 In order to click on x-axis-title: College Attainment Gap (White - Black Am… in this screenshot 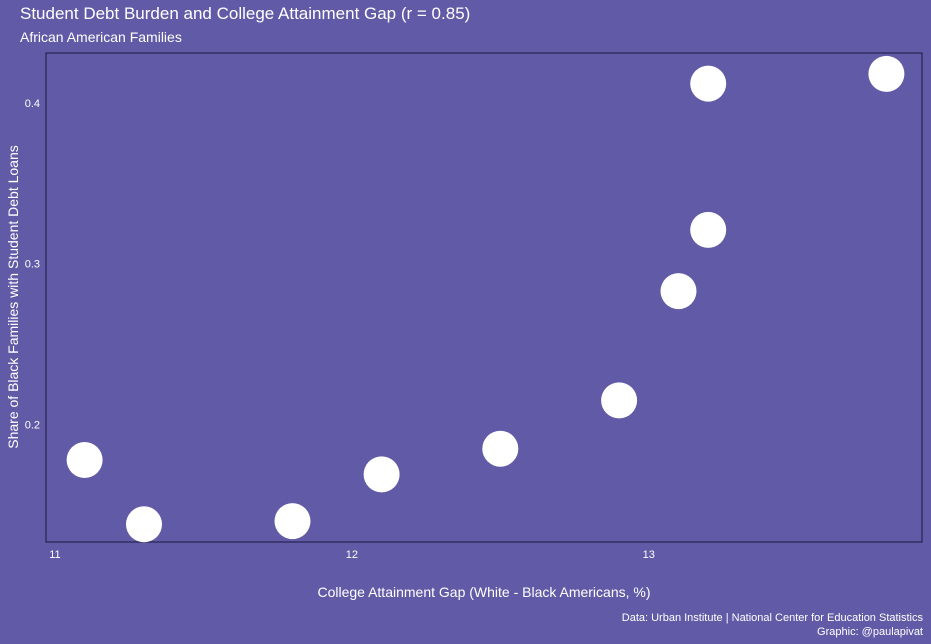, I will do `click(483, 592)`.